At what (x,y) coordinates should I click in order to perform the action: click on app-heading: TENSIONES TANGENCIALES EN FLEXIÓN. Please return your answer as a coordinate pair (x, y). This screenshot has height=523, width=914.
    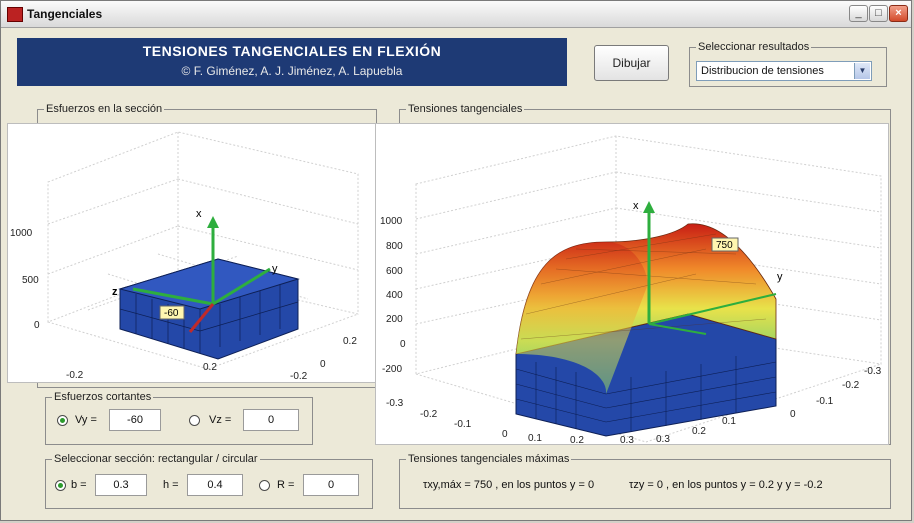
    Looking at the image, I should click on (292, 51).